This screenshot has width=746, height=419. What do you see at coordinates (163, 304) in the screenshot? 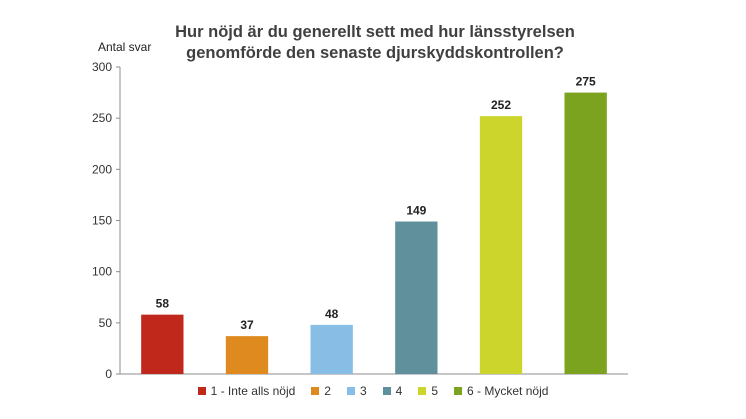
I see `data-label-1: 58` at bounding box center [163, 304].